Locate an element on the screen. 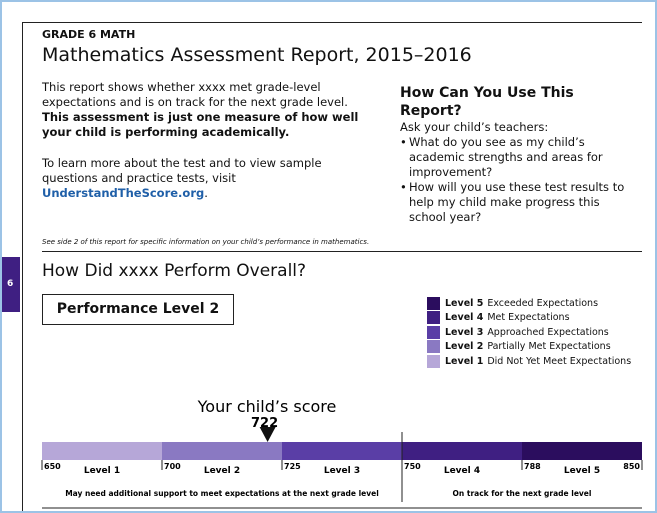  level-label: Level 5 is located at coordinates (582, 471).